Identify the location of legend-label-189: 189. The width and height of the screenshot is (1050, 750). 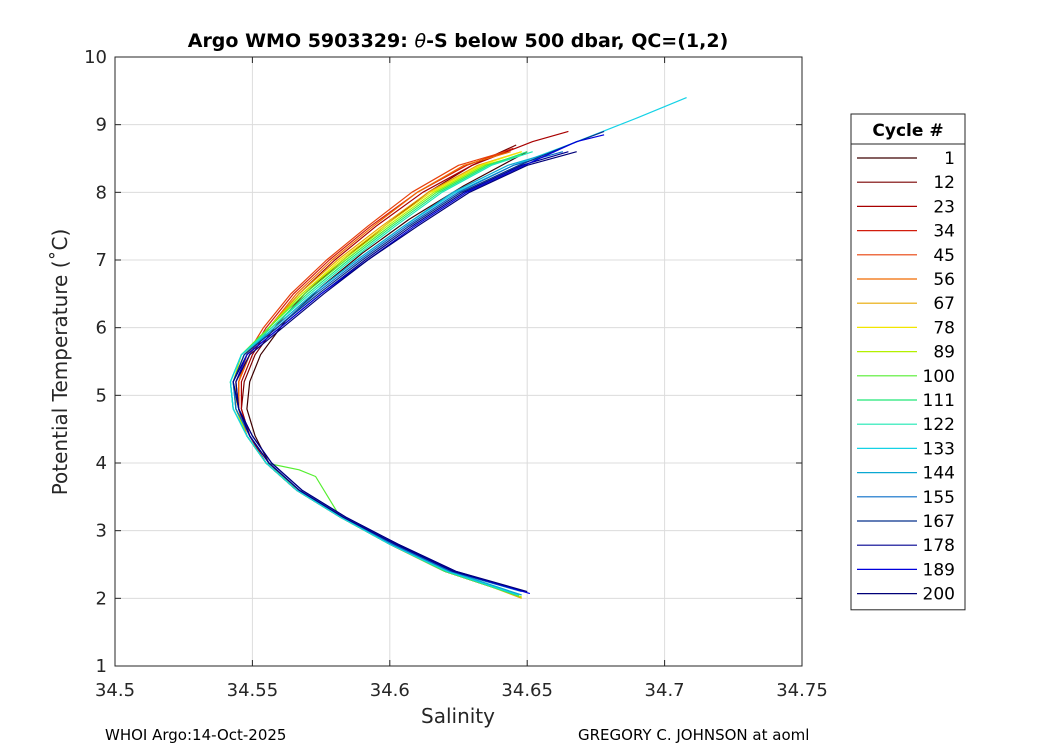
(939, 570).